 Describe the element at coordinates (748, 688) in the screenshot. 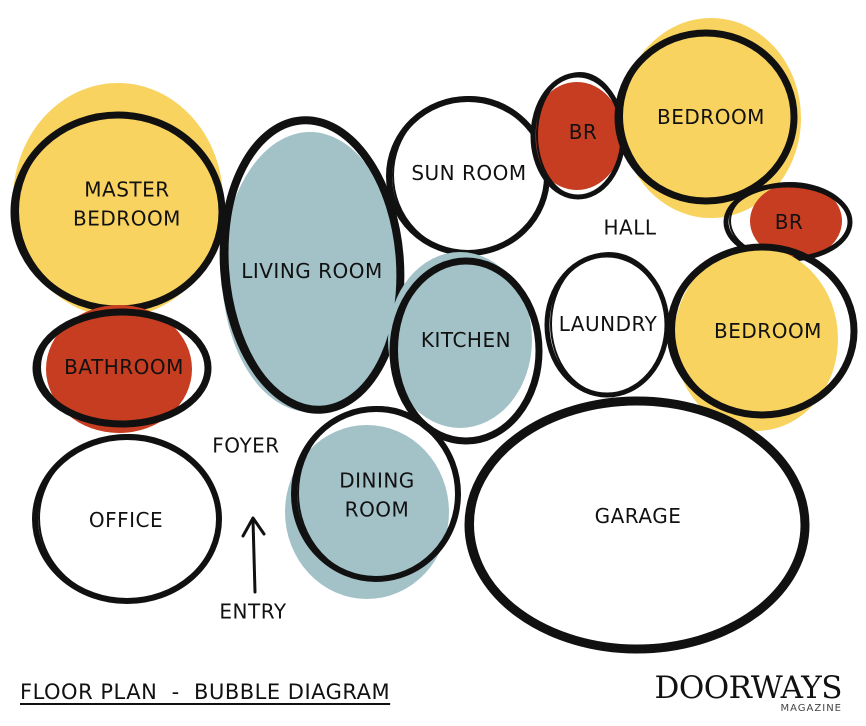

I see `brand-name: DOORWAYS` at that location.